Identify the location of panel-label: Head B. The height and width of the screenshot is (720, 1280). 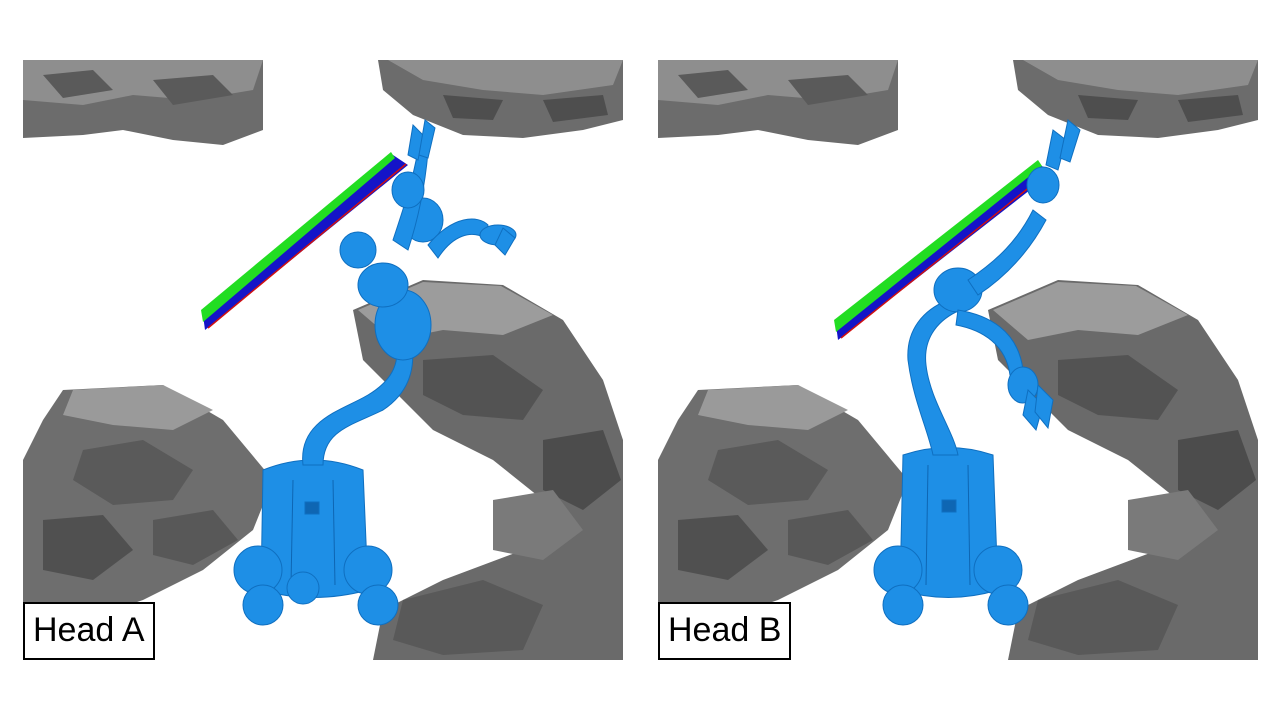
(725, 631).